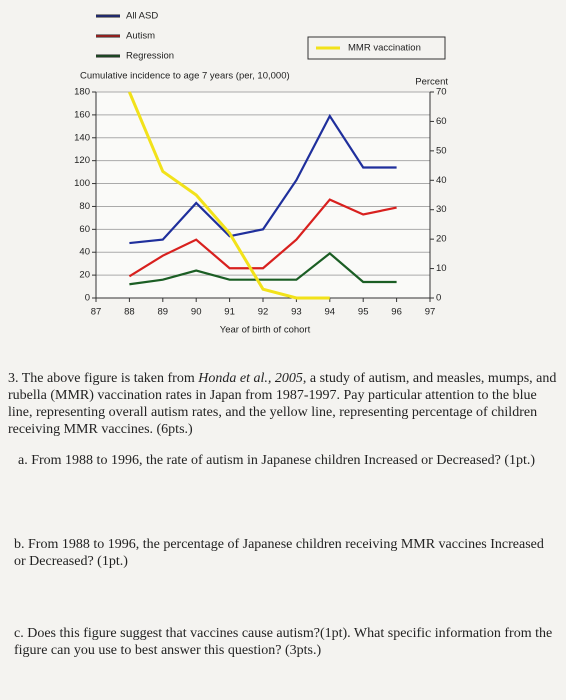  I want to click on y2-tick-label: 40, so click(441, 180).